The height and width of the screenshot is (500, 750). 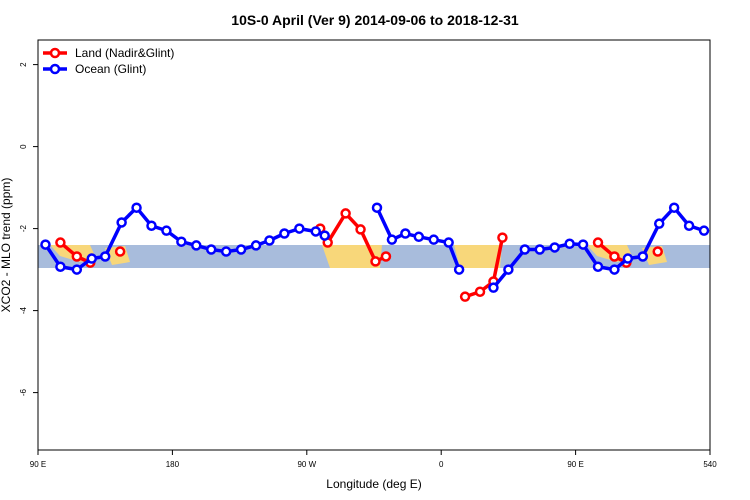 I want to click on x-tick-label: 0, so click(x=441, y=464).